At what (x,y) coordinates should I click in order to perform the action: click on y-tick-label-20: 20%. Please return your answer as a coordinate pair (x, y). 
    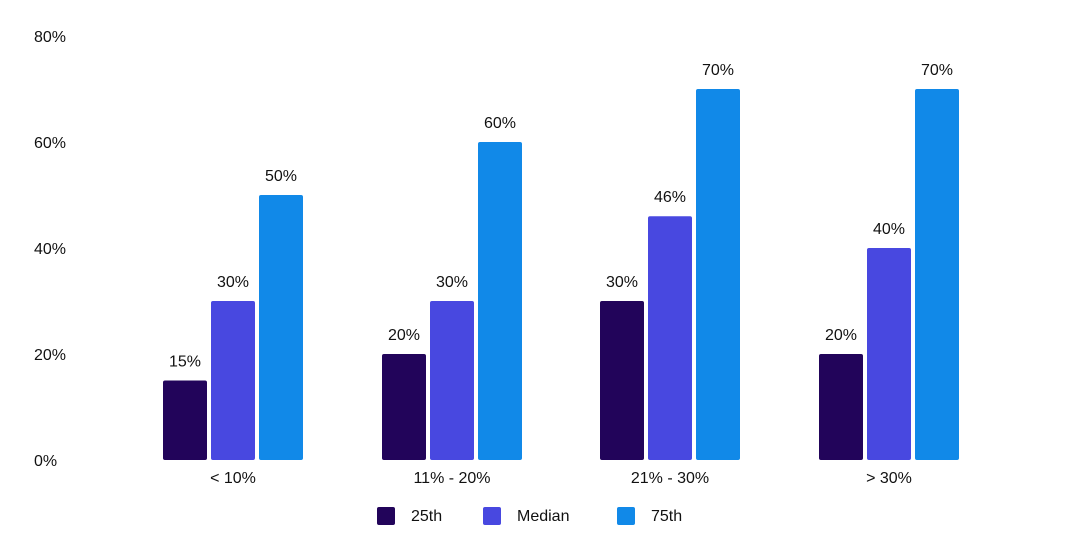
    Looking at the image, I should click on (50, 355).